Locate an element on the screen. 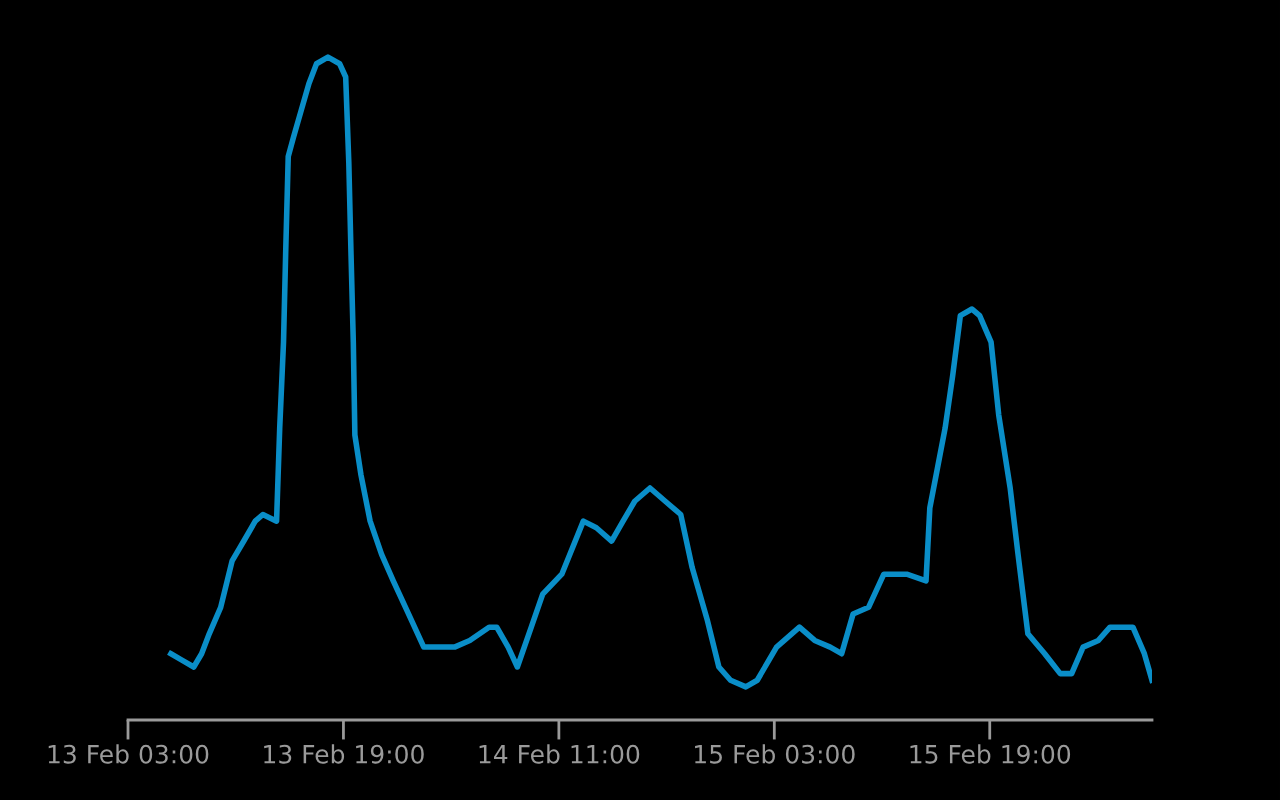  x-tick-label: 13 Feb 03:00 is located at coordinates (128, 754).